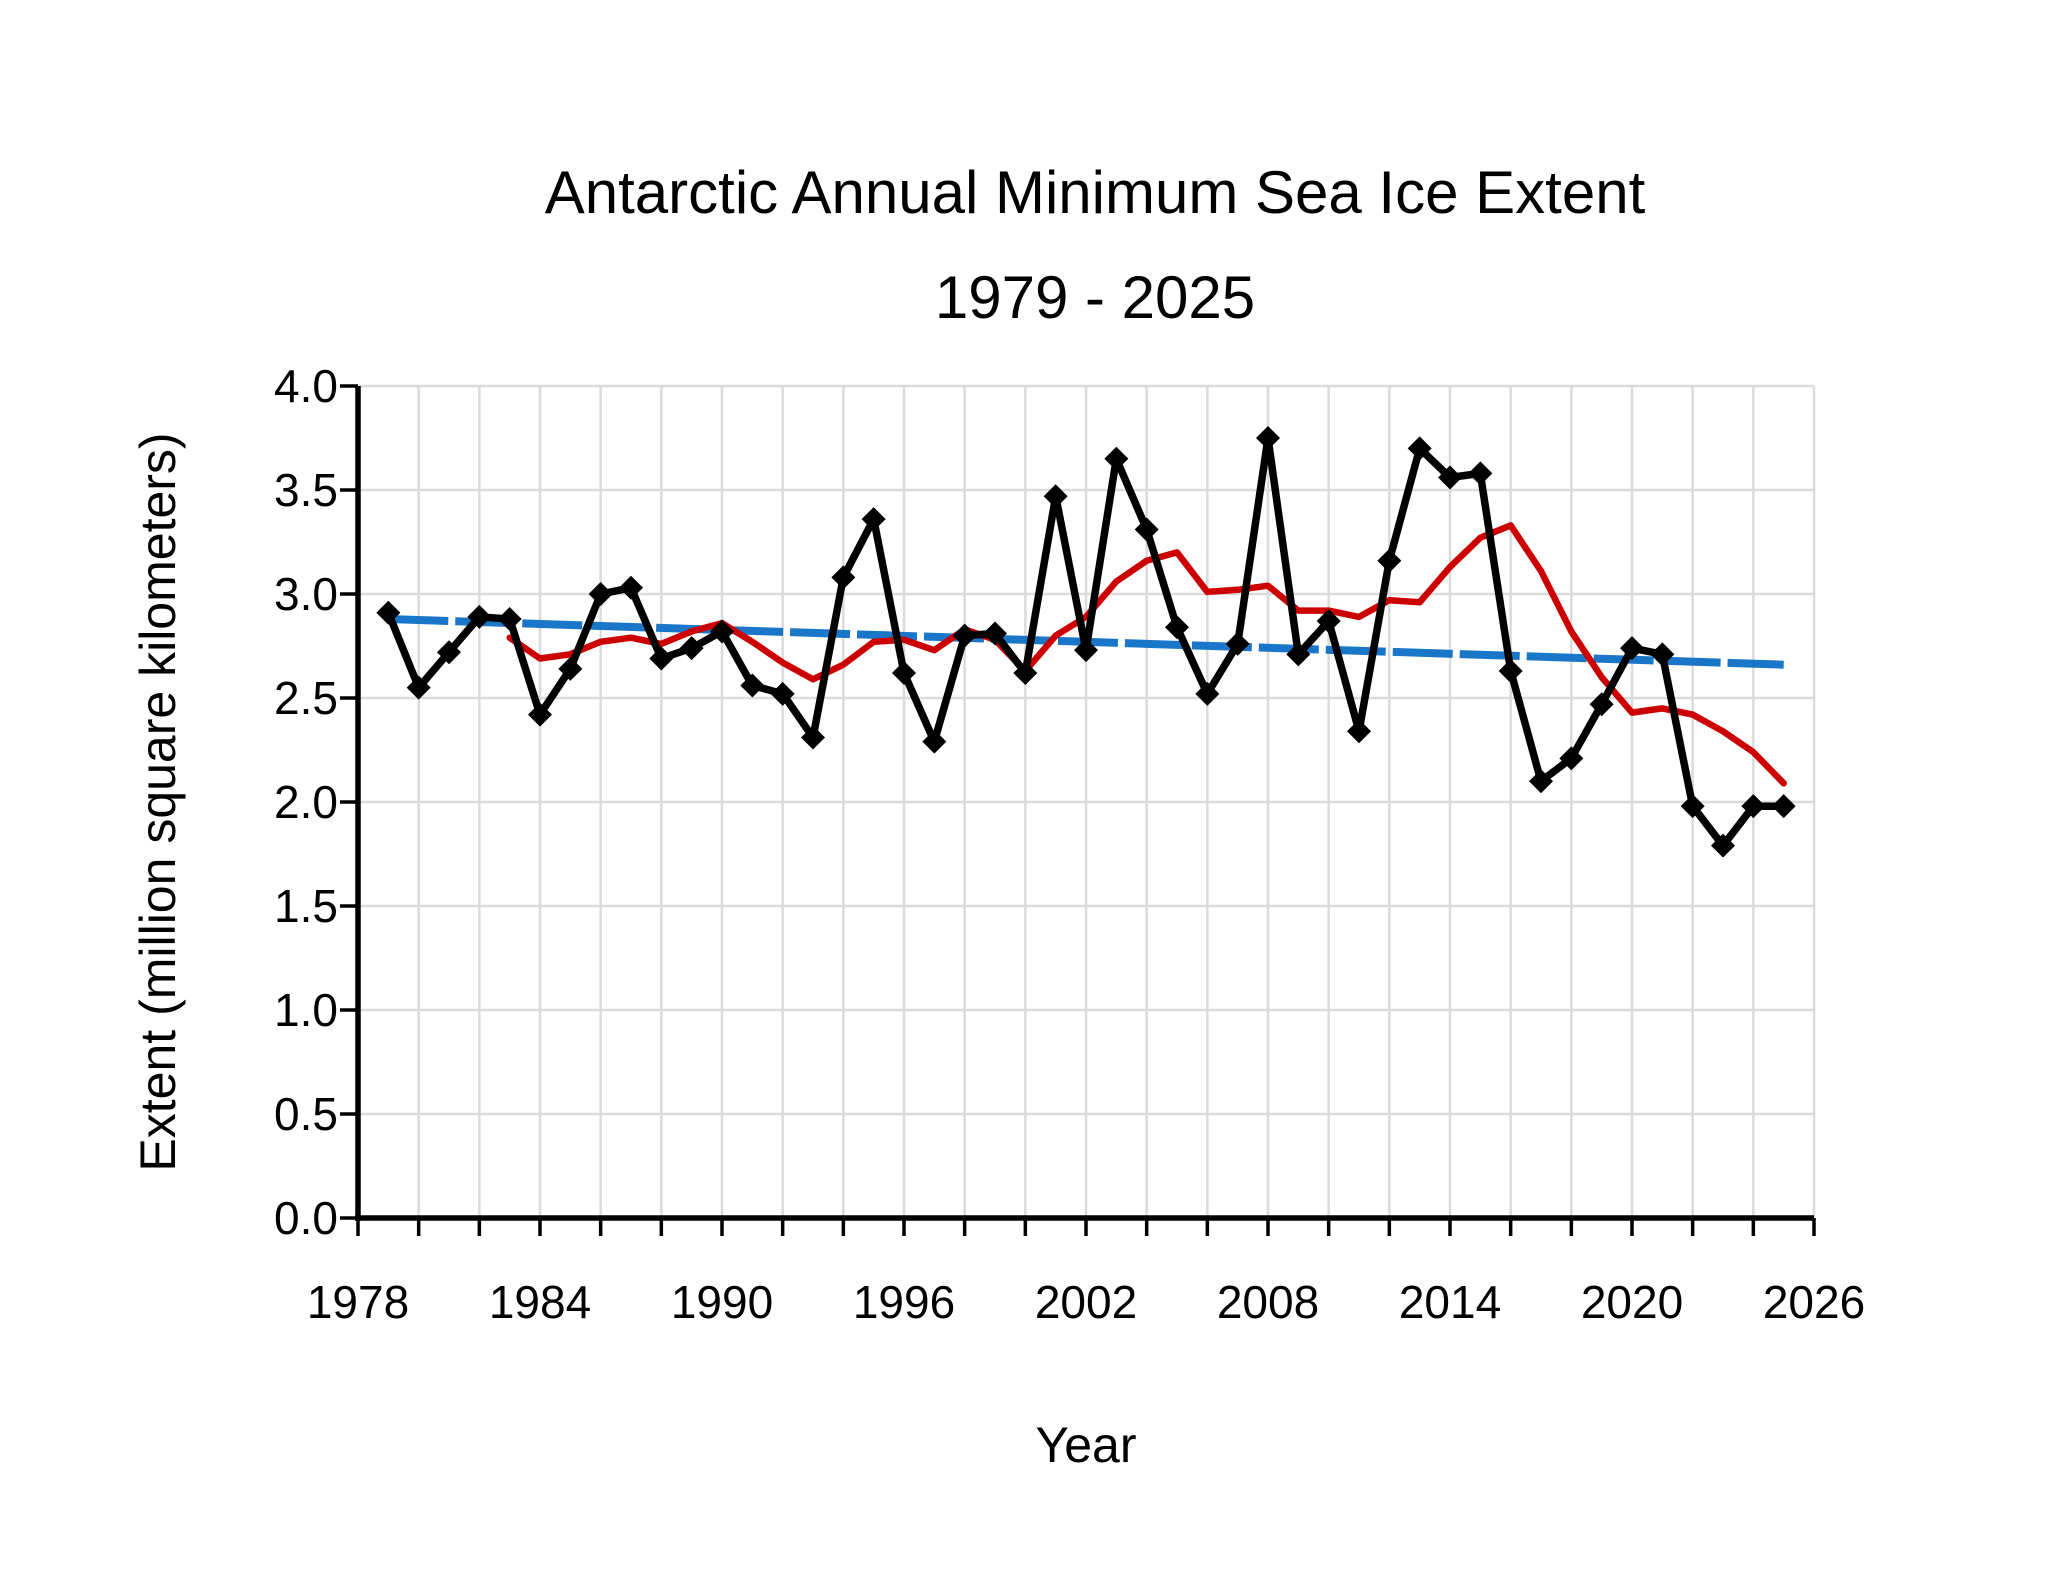 This screenshot has width=2048, height=1583. What do you see at coordinates (1632, 1302) in the screenshot?
I see `x-tick-label: 2020` at bounding box center [1632, 1302].